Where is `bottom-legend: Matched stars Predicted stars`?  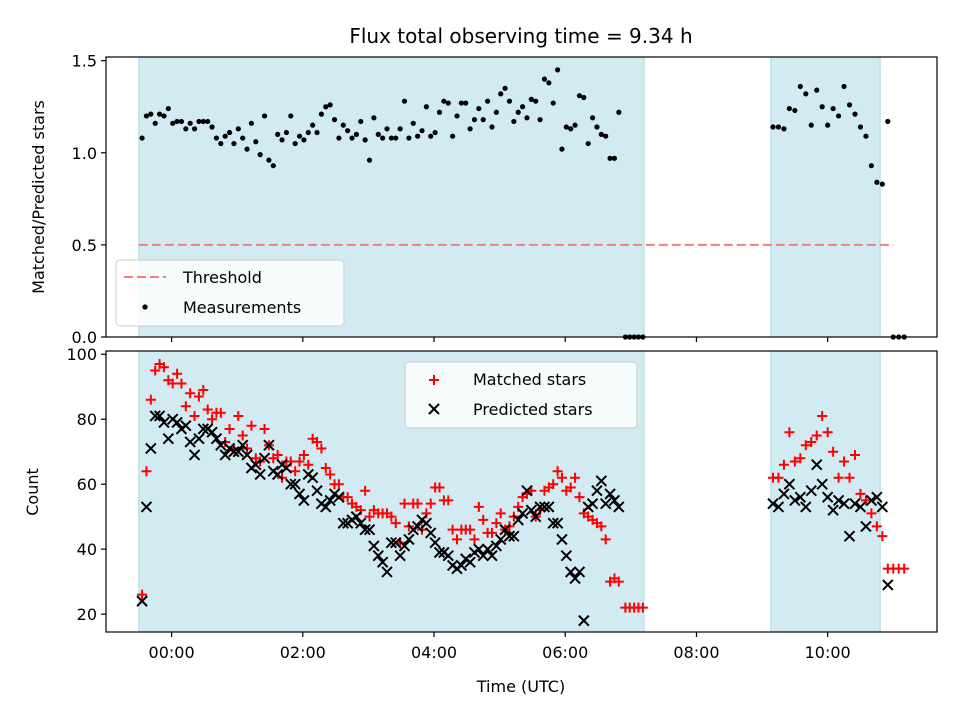 bottom-legend: Matched stars Predicted stars is located at coordinates (521, 395).